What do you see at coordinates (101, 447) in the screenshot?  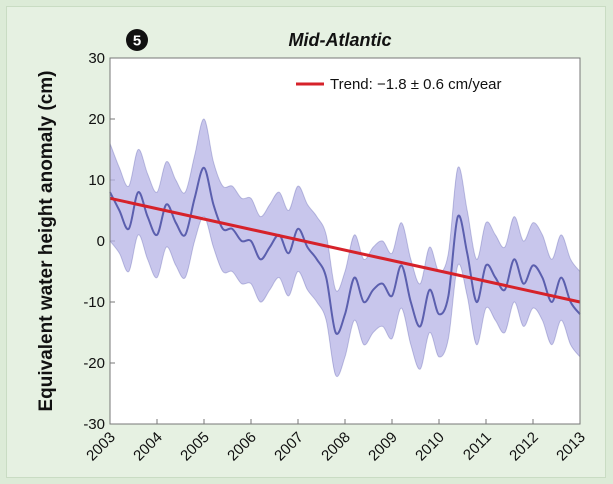 I see `x-tick-label: 2003` at bounding box center [101, 447].